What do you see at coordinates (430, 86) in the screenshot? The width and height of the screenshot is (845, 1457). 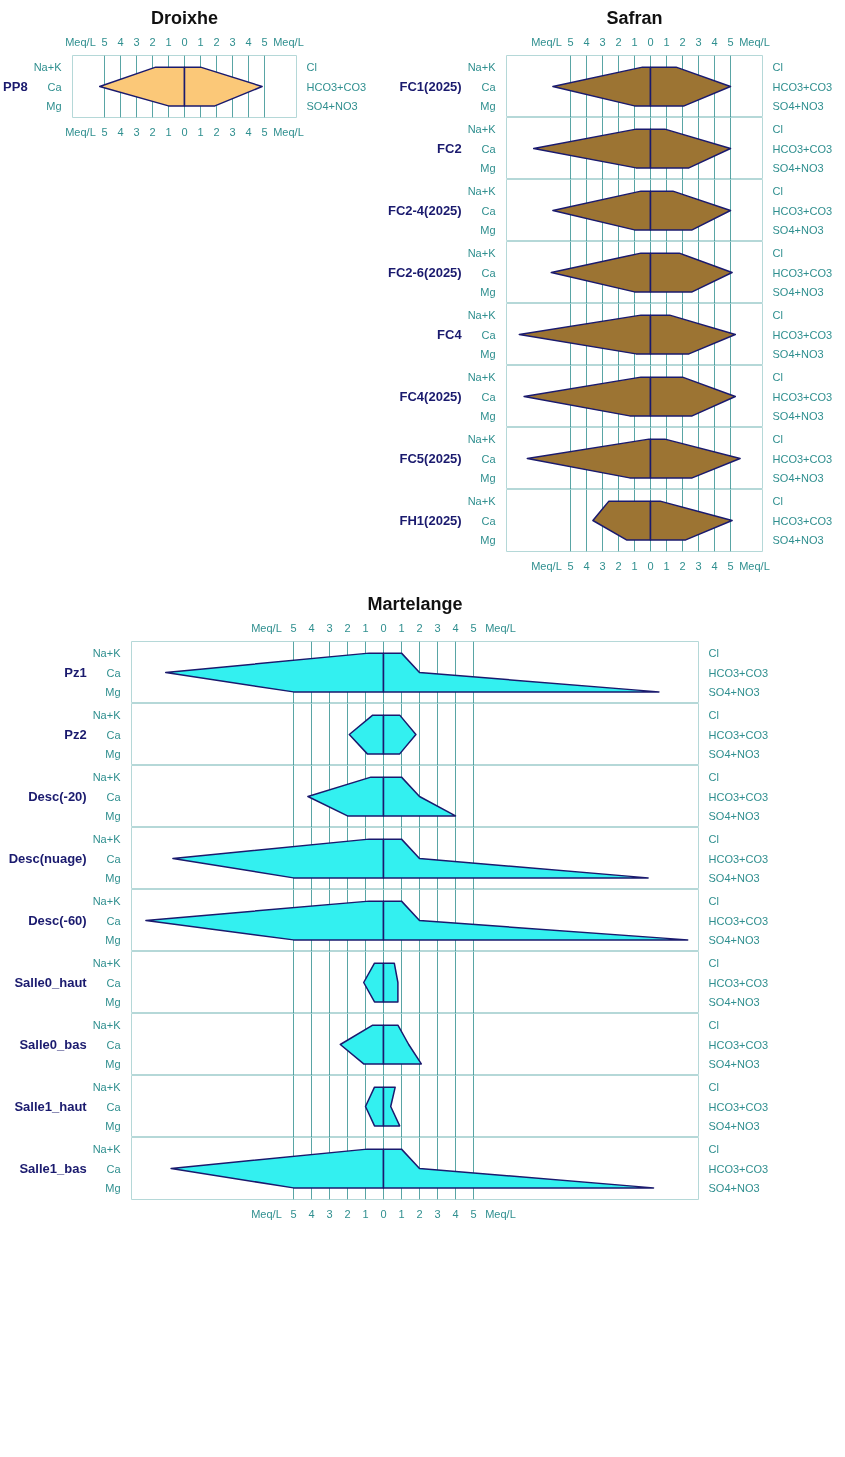 I see `y-axis-title: FC1(2025)` at bounding box center [430, 86].